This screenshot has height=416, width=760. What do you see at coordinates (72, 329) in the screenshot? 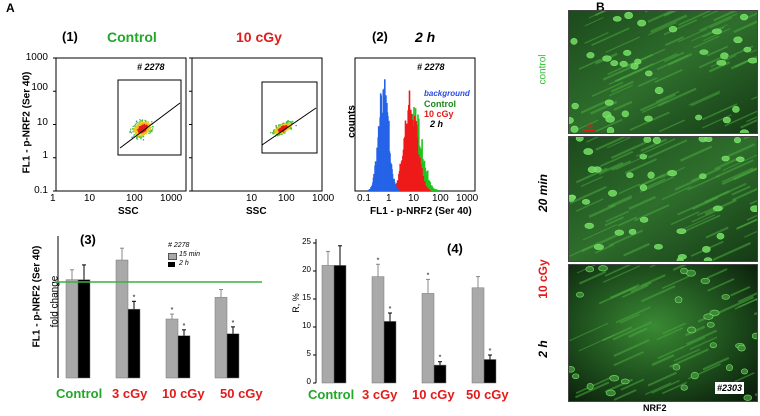
I see `chart3-bar` at bounding box center [72, 329].